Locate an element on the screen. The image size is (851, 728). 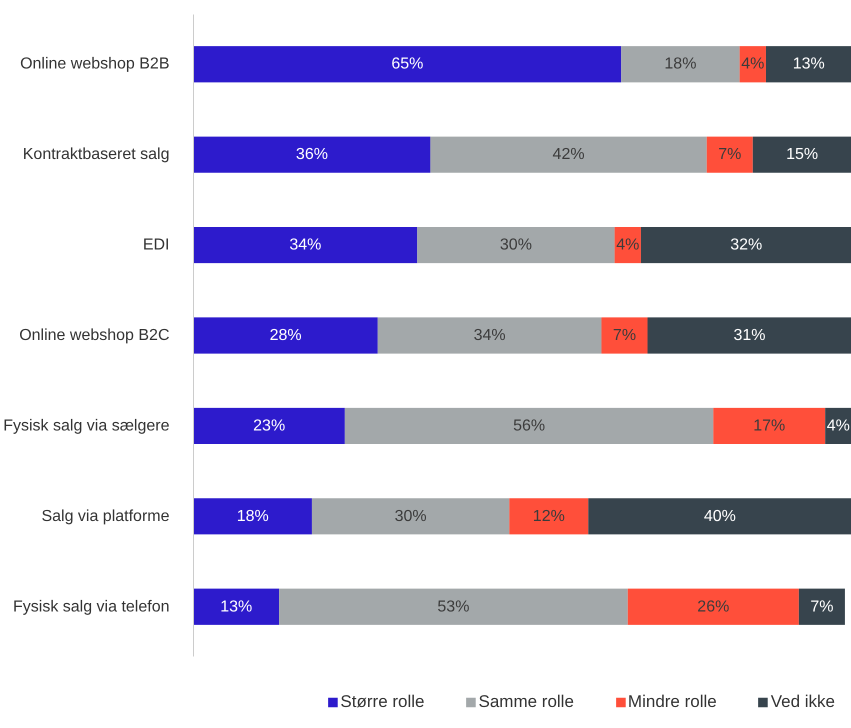
y-tick-label: Kontraktbaseret salg is located at coordinates (96, 155).